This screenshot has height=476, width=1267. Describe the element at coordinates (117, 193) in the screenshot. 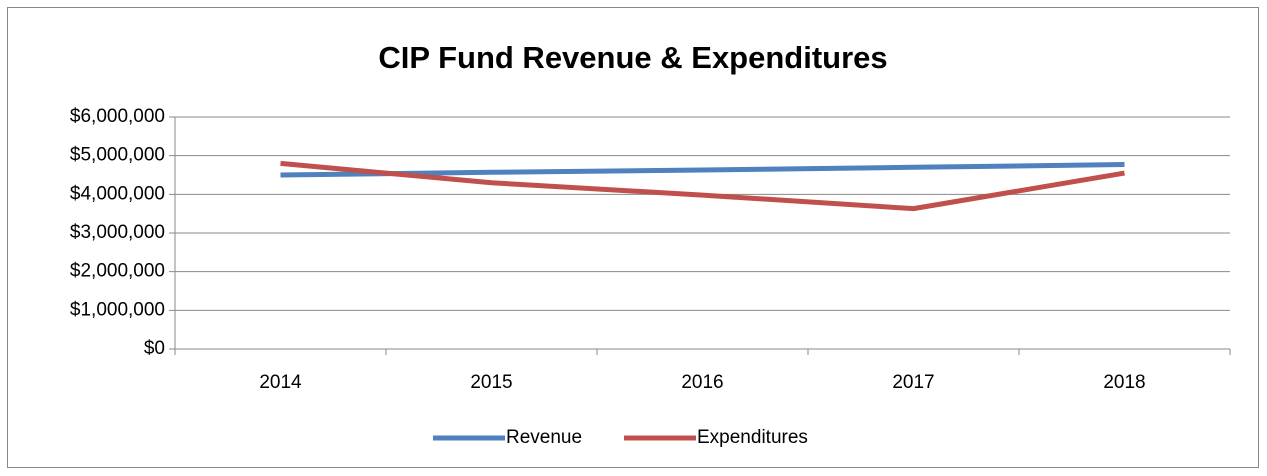

I see `y-tick-label: $4,000,000` at that location.